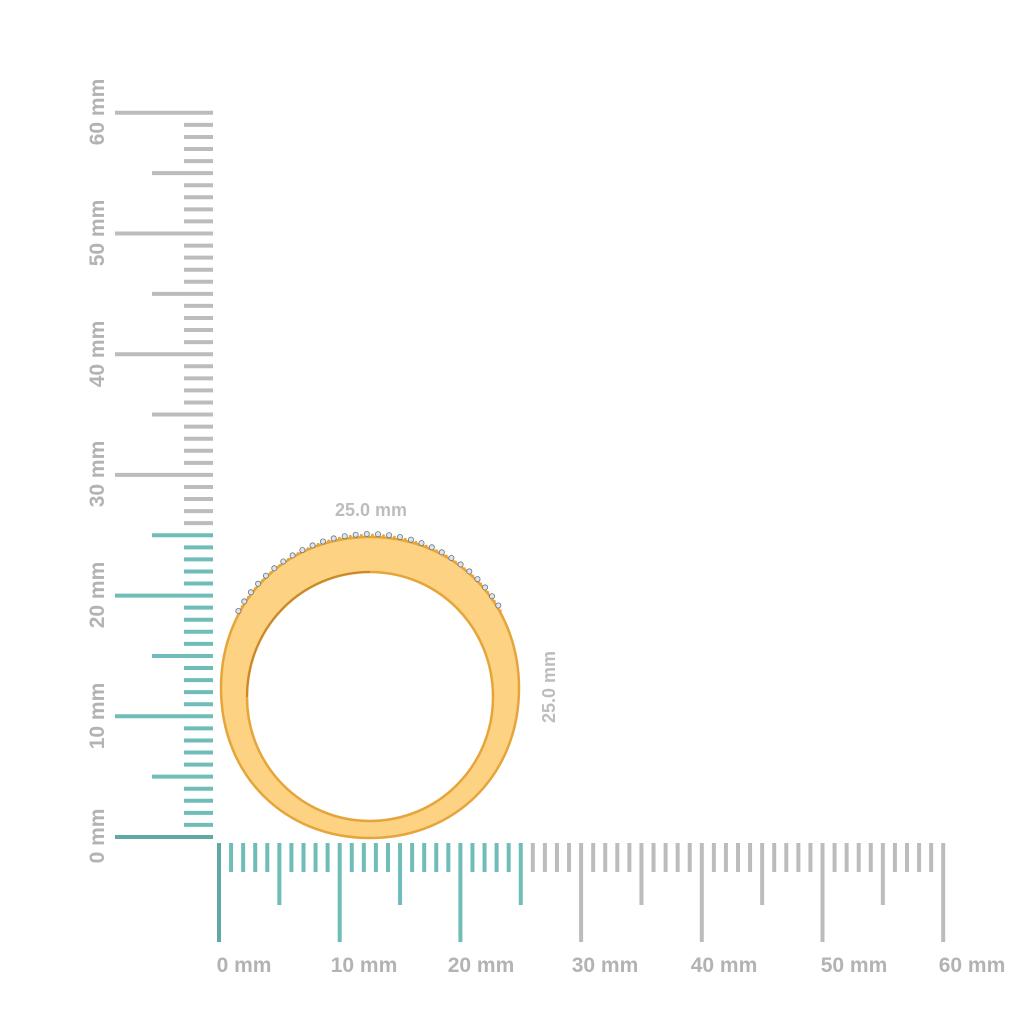 The height and width of the screenshot is (1024, 1024). Describe the element at coordinates (97, 112) in the screenshot. I see `vertical-label-60: 60 mm` at that location.